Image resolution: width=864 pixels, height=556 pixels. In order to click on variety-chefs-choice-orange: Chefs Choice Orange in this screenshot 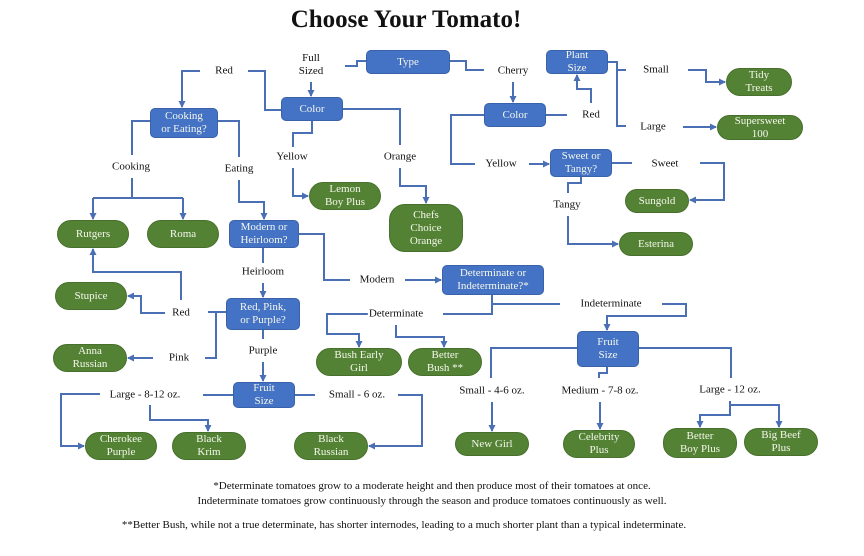, I will do `click(426, 228)`.